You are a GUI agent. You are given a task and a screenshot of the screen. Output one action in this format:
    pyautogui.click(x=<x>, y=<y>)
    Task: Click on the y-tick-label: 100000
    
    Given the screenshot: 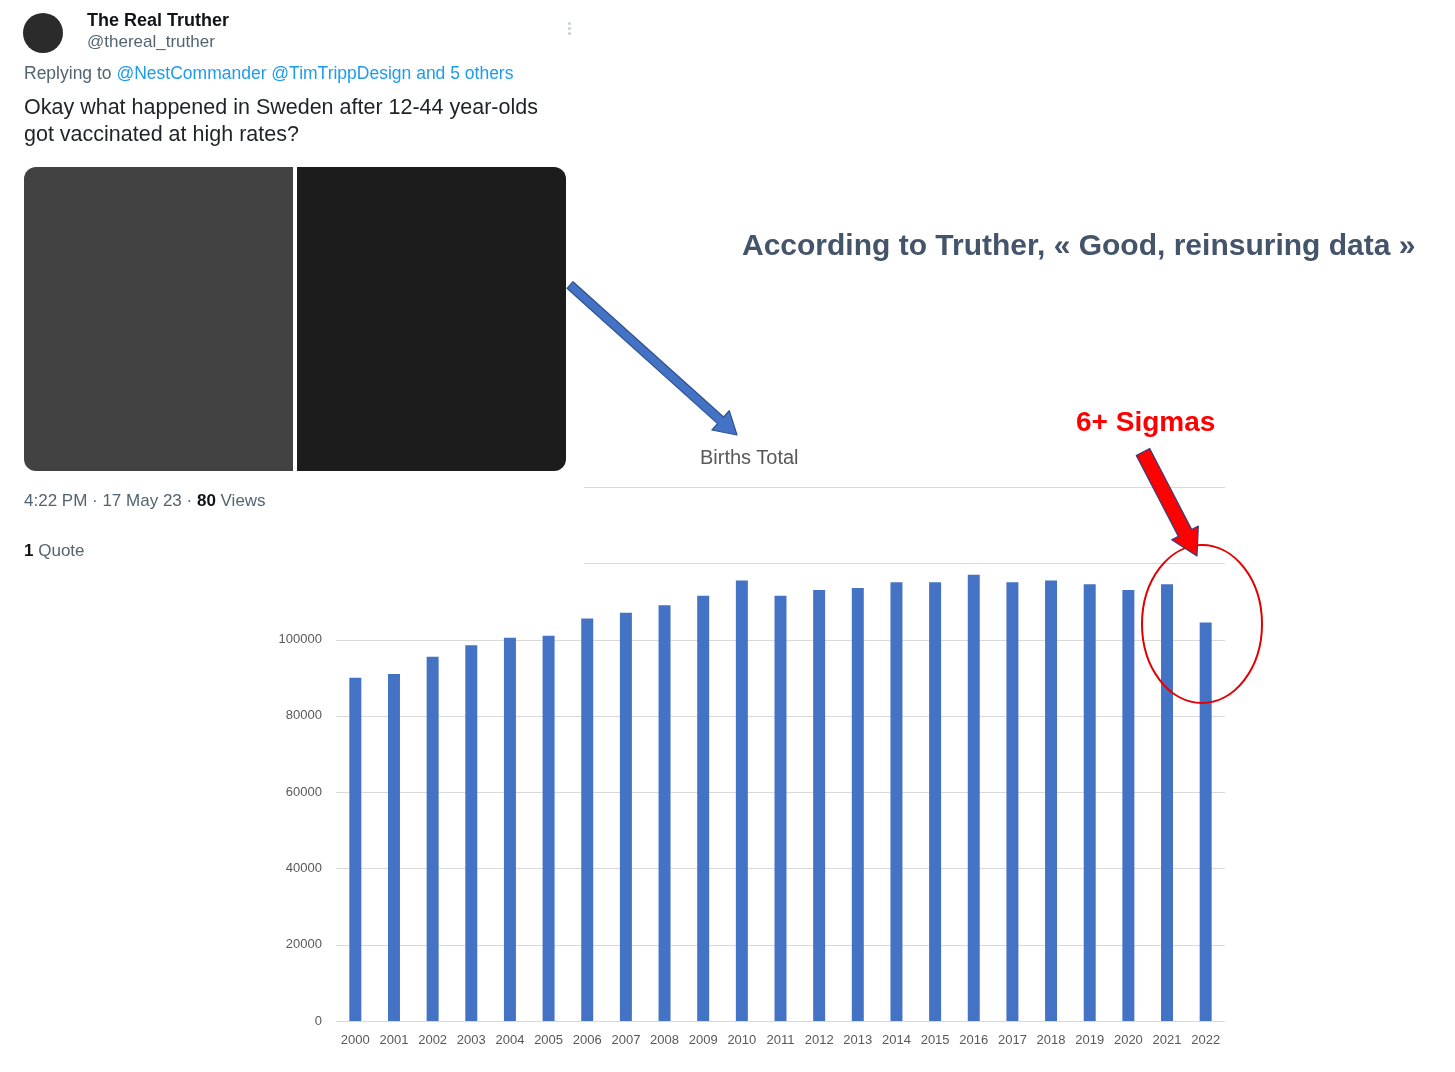 What is the action you would take?
    pyautogui.click(x=300, y=639)
    